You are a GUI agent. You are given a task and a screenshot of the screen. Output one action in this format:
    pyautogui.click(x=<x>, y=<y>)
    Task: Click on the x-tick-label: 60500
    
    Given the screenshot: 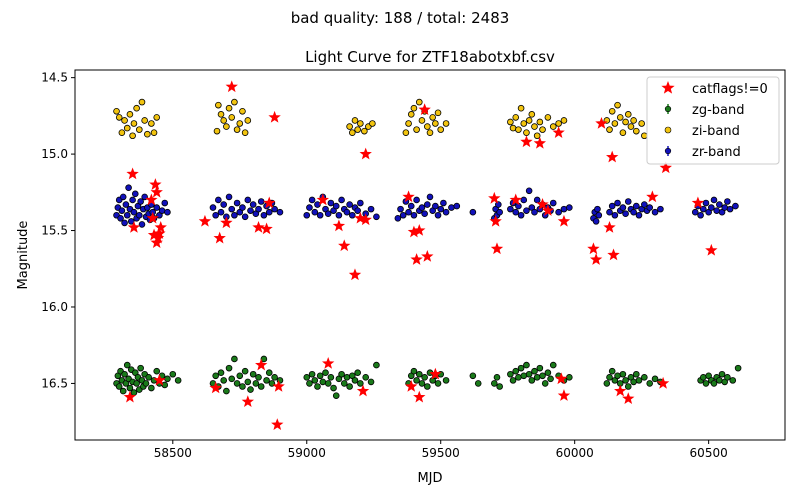 What is the action you would take?
    pyautogui.click(x=709, y=453)
    